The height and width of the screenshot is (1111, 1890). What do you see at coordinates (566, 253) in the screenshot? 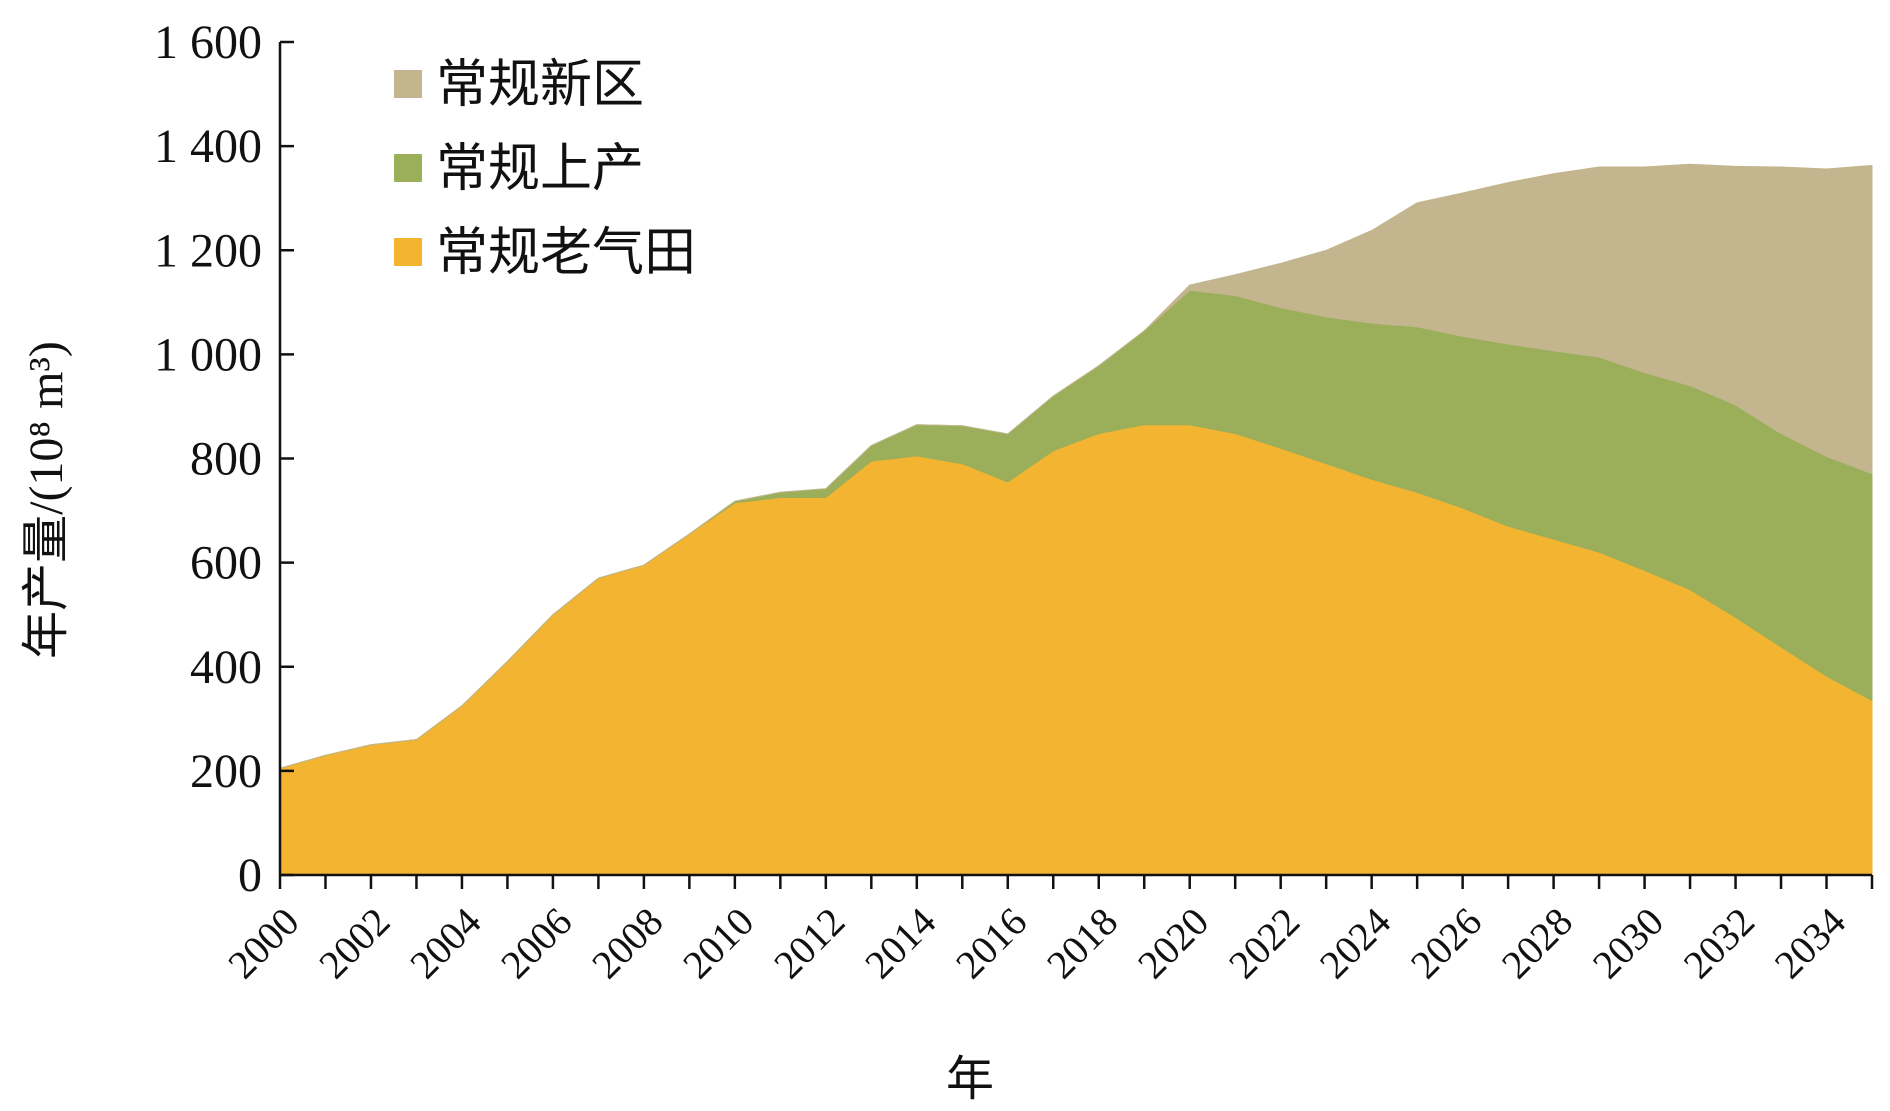
I see `legend-label: 常规老气田` at bounding box center [566, 253].